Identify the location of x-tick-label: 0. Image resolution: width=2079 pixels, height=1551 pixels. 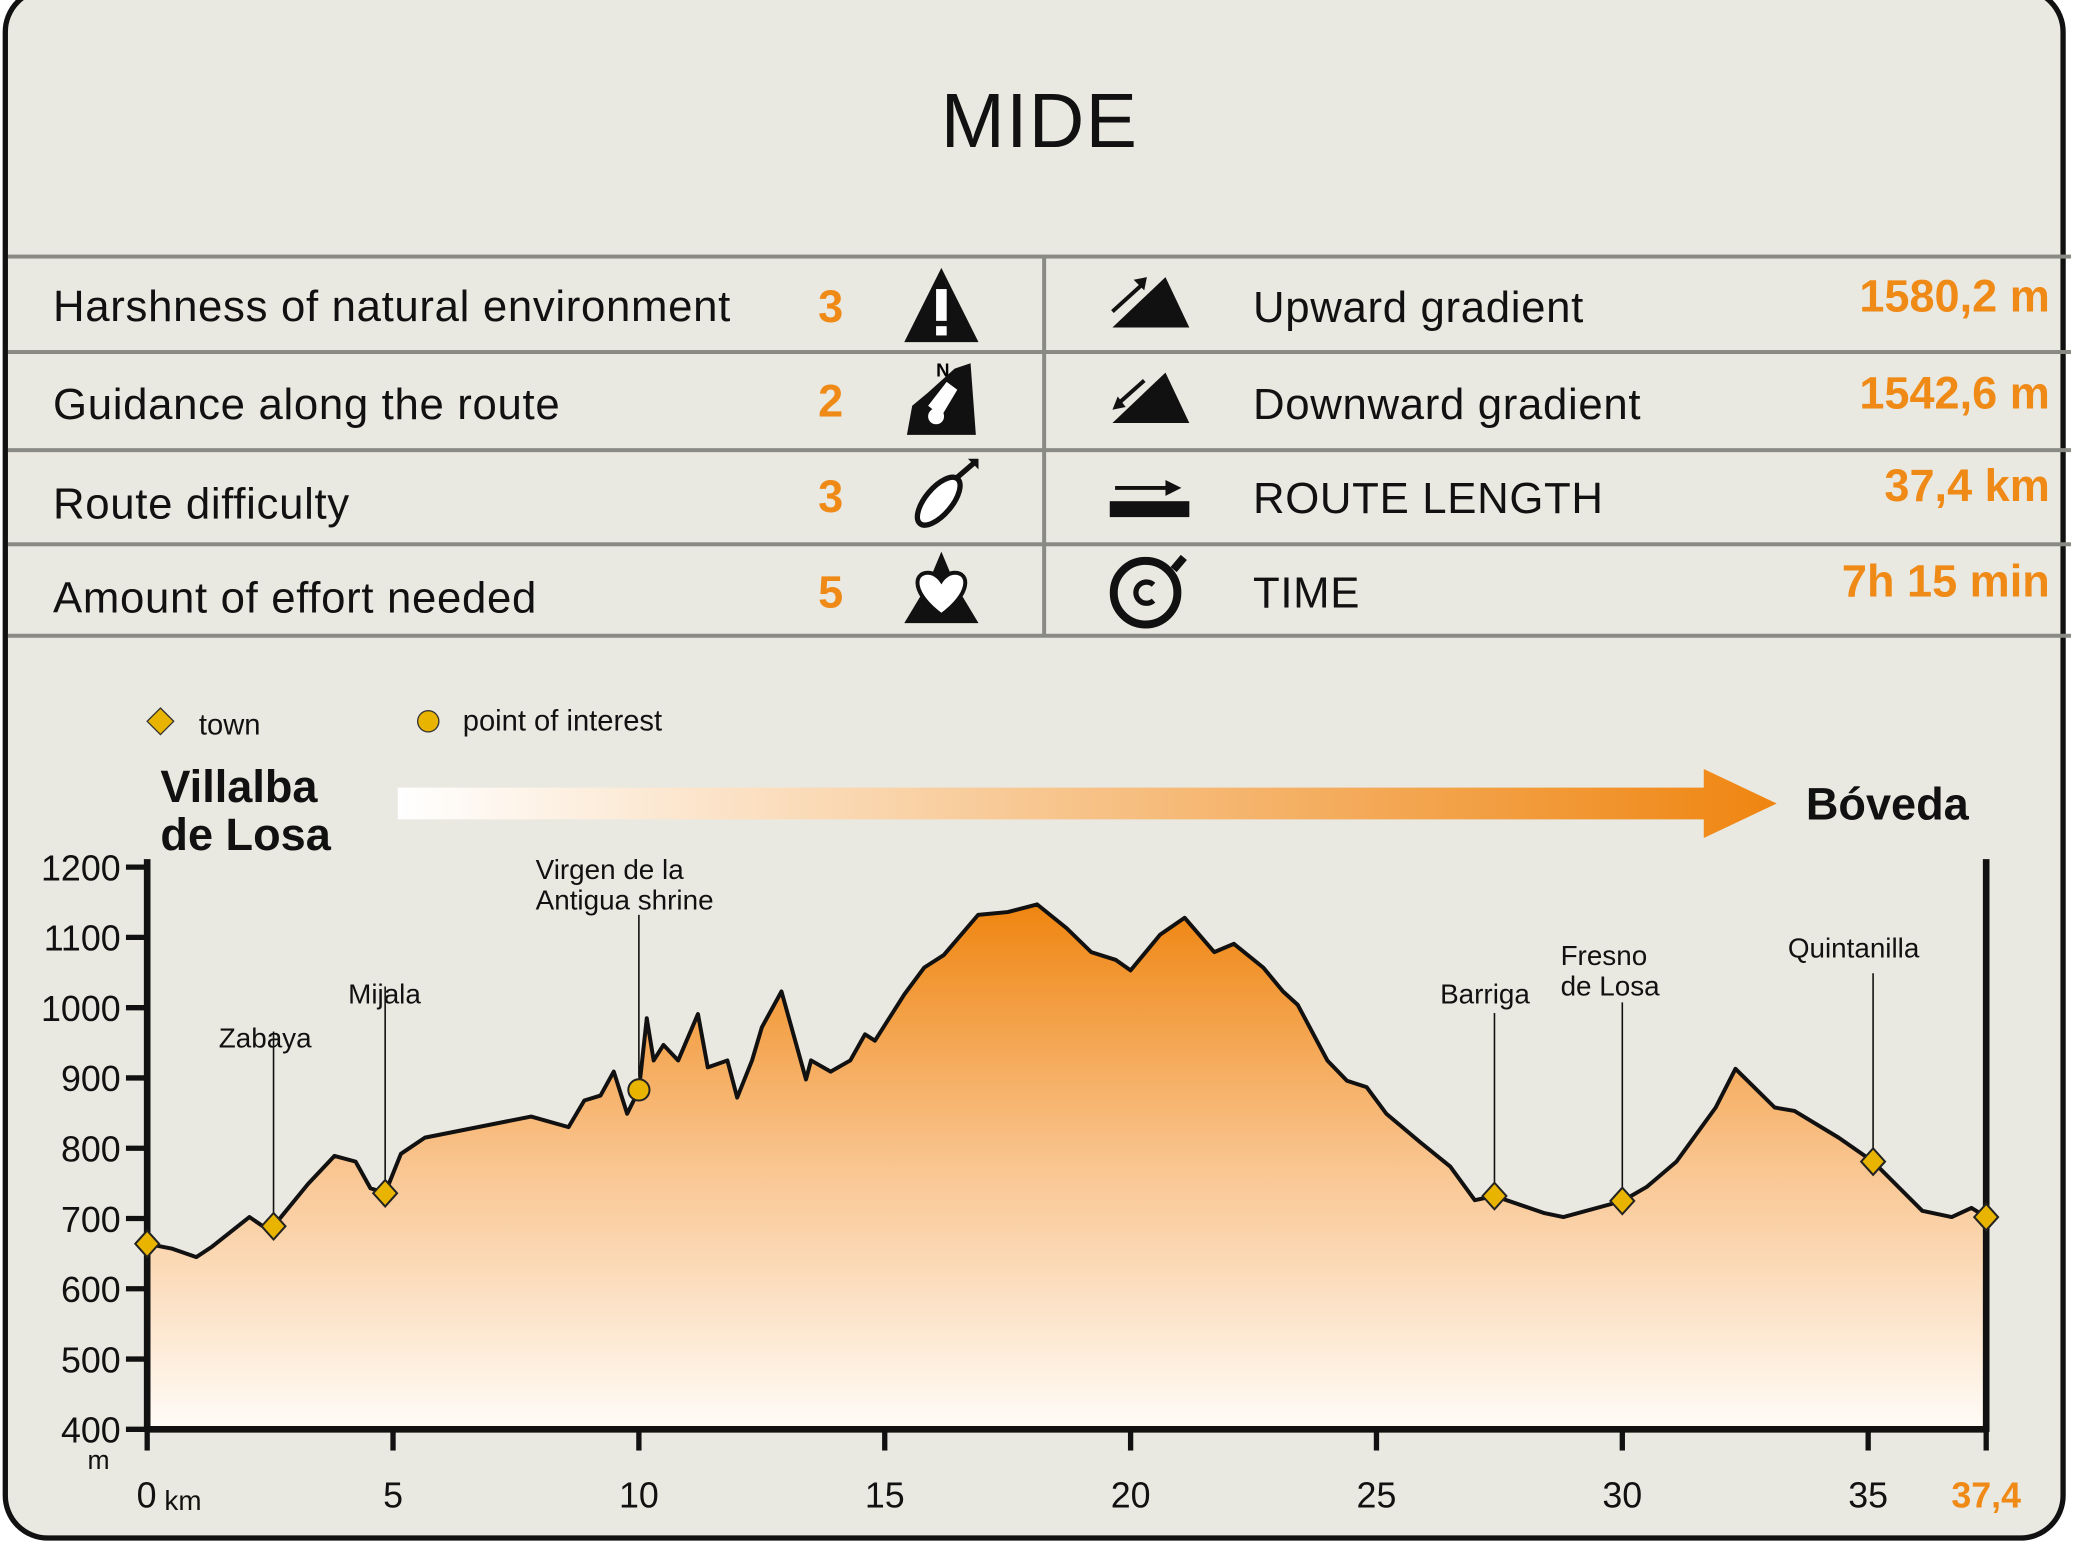
(147, 1496).